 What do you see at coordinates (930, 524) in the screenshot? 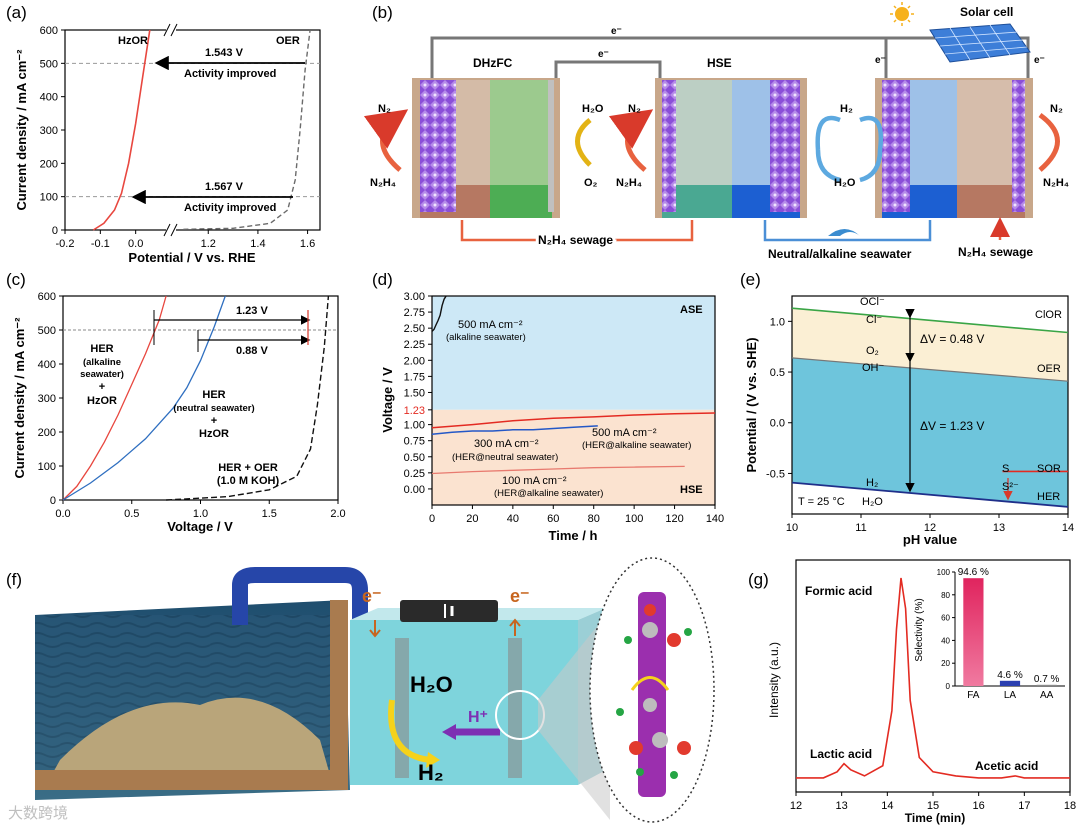
I see `e-x-ticks: 10 11 12 13 14` at bounding box center [930, 524].